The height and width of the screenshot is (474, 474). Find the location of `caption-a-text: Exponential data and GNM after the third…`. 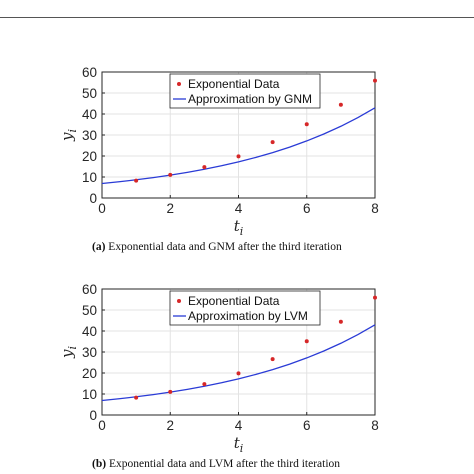

caption-a-text: Exponential data and GNM after the third… is located at coordinates (225, 247).